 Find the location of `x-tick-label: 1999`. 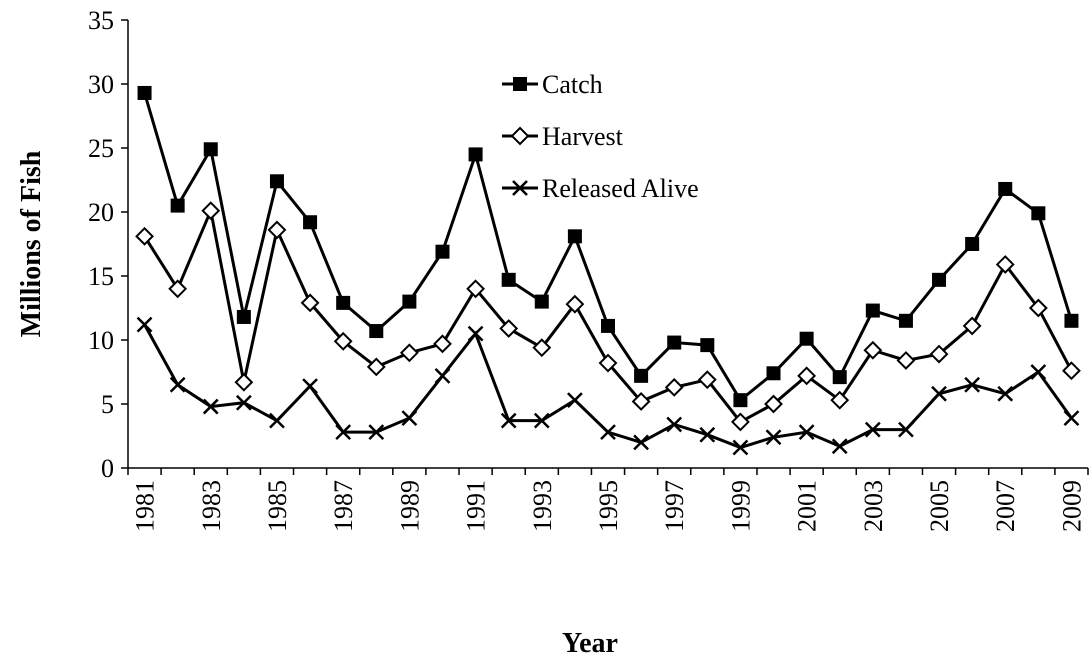

x-tick-label: 1999 is located at coordinates (740, 506).